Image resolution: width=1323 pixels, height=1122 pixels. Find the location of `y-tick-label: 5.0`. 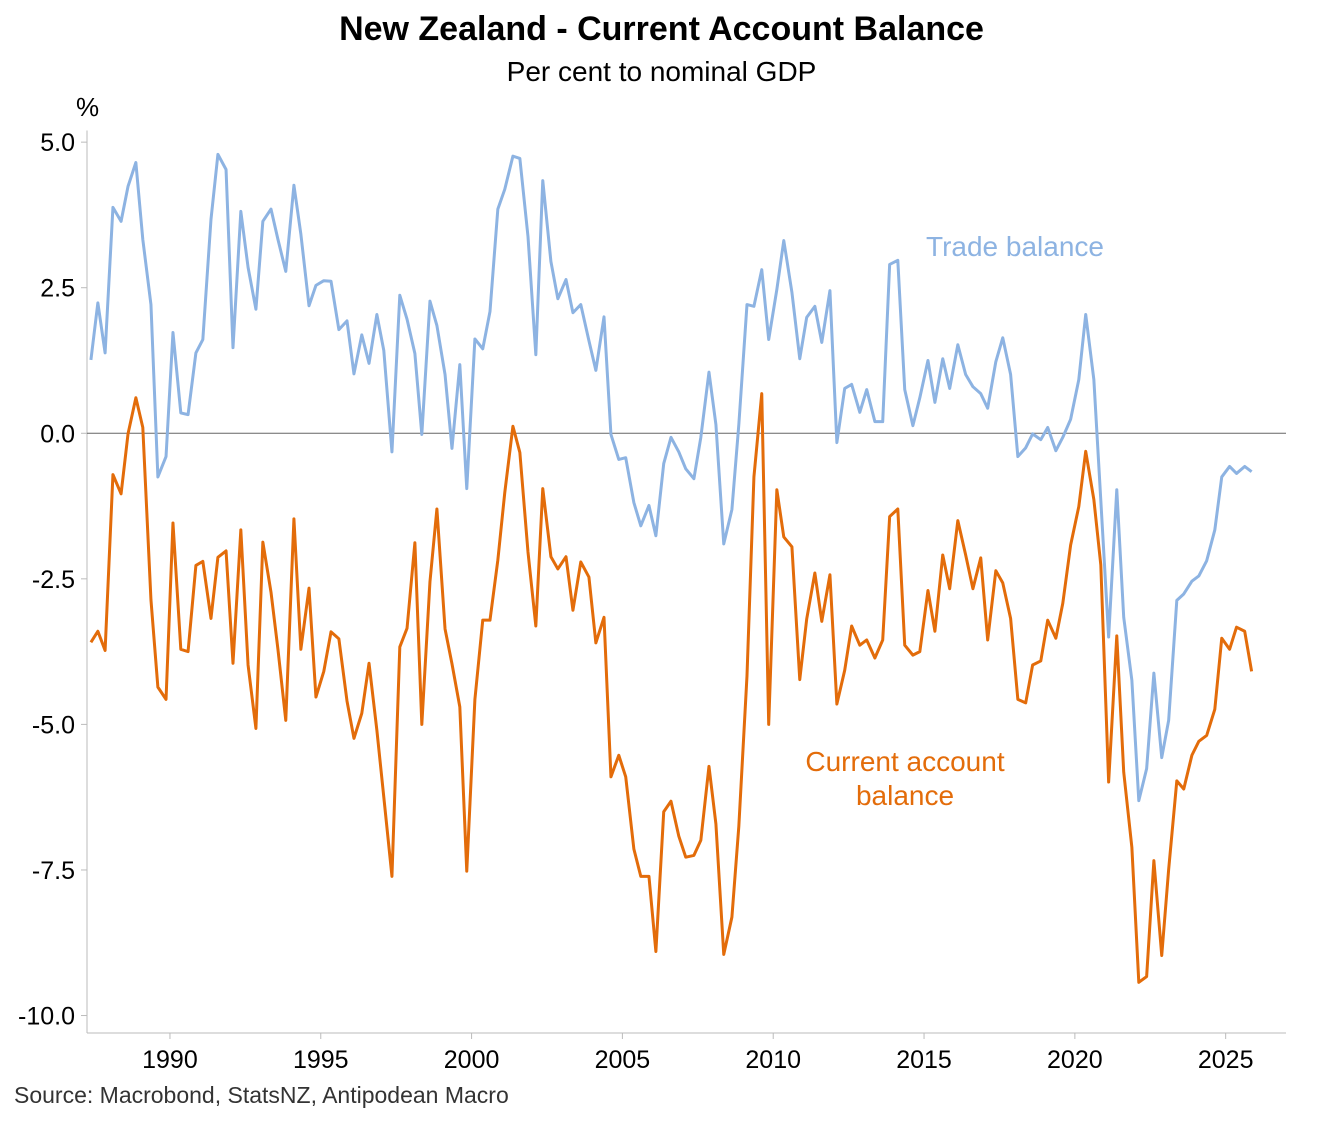

y-tick-label: 5.0 is located at coordinates (57, 143).